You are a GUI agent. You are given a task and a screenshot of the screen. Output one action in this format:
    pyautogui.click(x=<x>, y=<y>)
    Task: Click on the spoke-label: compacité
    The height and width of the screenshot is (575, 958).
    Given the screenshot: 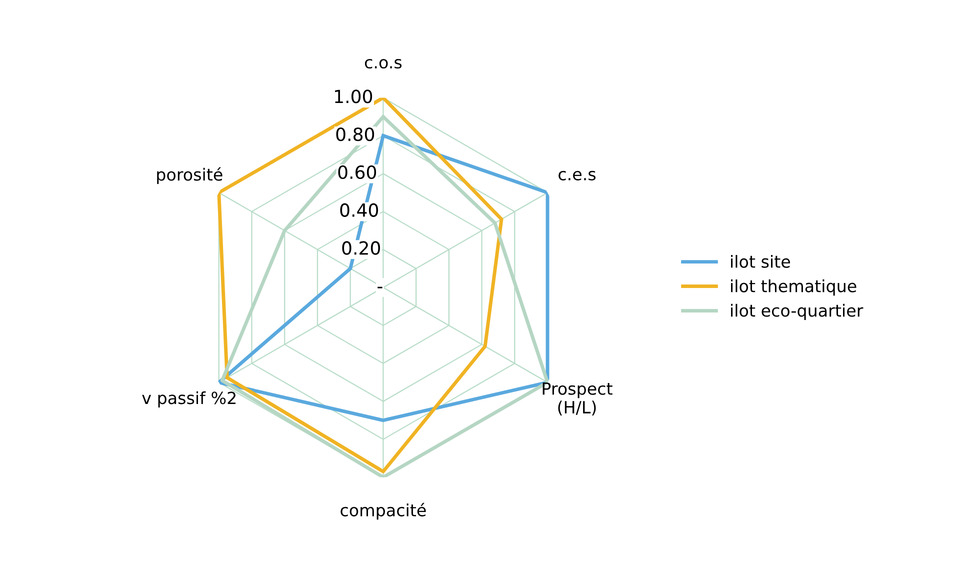 What is the action you would take?
    pyautogui.click(x=383, y=511)
    